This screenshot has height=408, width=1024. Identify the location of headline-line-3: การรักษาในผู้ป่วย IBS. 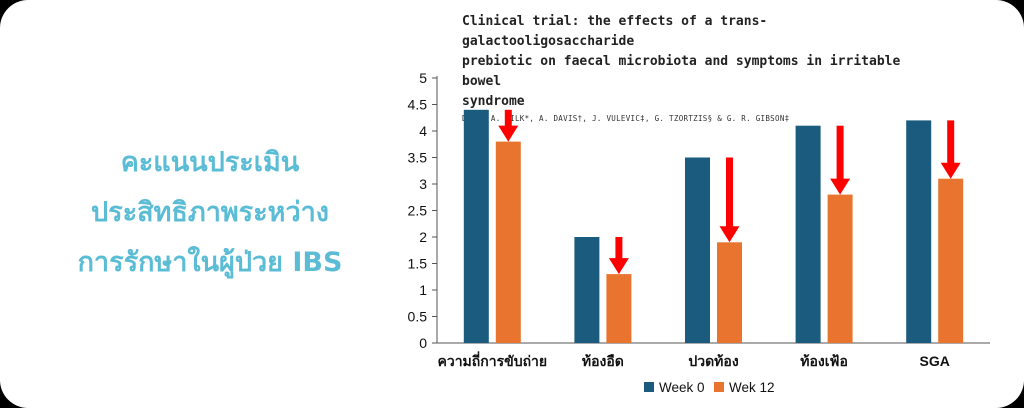
(210, 262).